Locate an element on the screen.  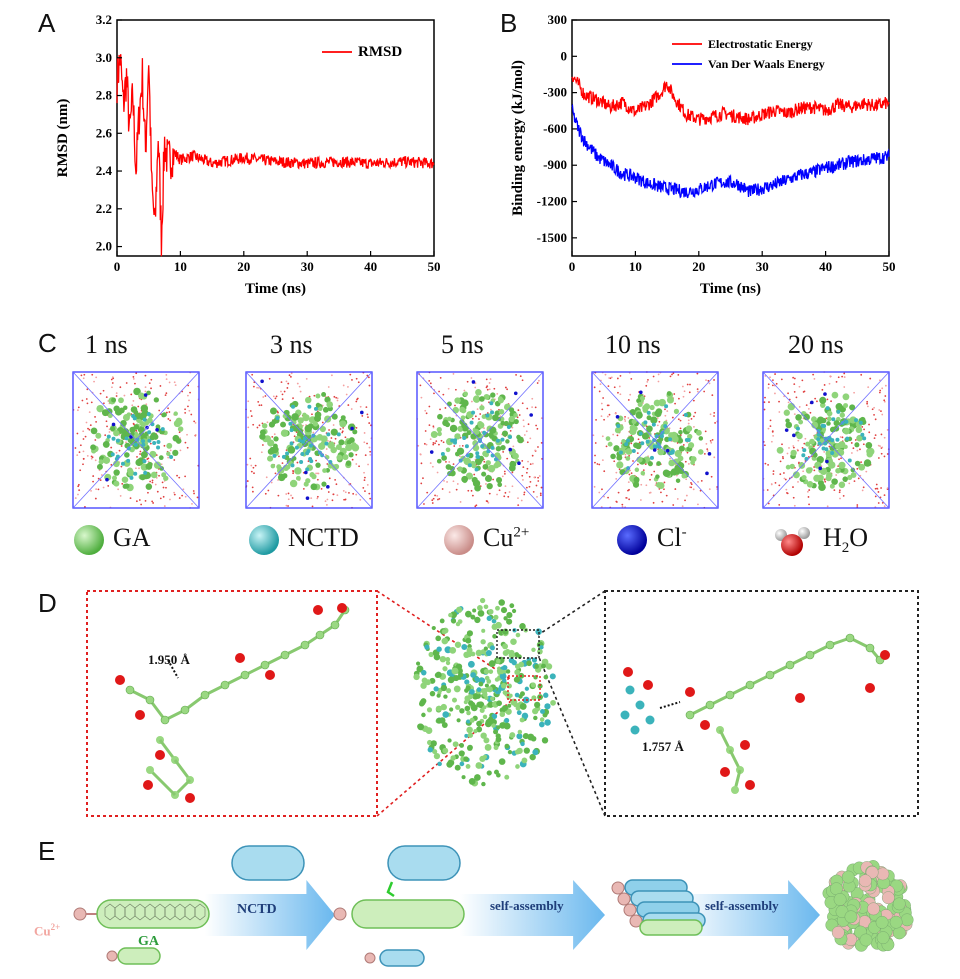
ga-right-atom is located at coordinates (730, 695).